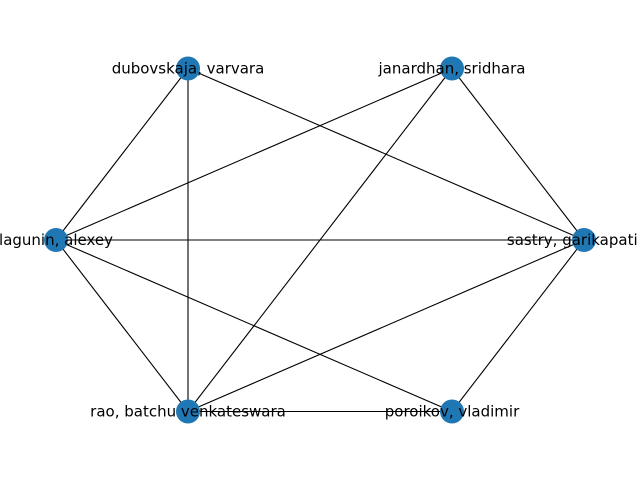 Image resolution: width=640 pixels, height=480 pixels. I want to click on node-label-rao: rao, batchu venkateswara, so click(188, 412).